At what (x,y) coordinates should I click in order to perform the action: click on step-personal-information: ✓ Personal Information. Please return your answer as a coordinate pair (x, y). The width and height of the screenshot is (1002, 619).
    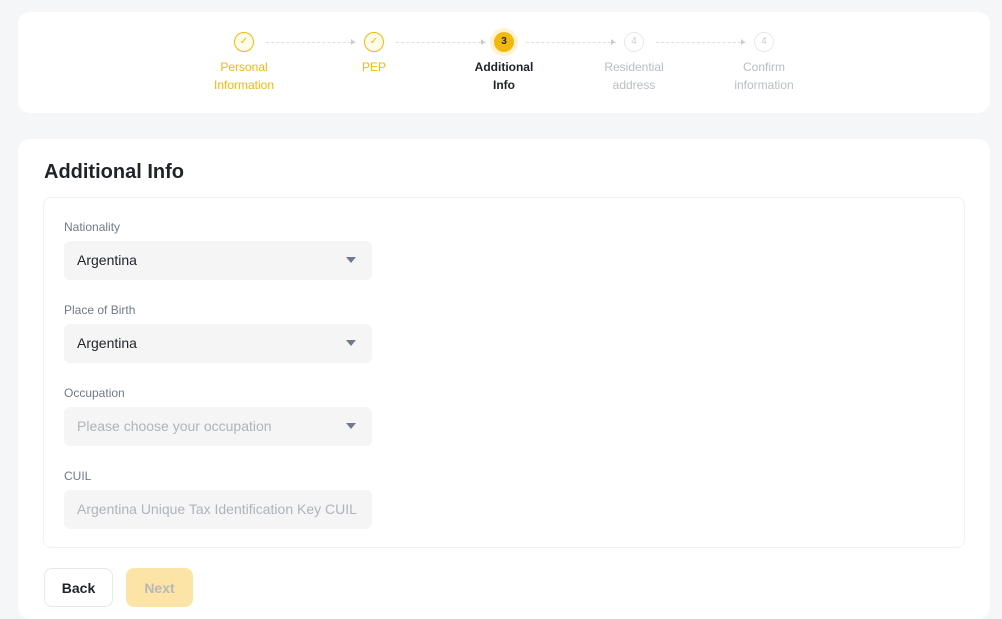
    Looking at the image, I should click on (244, 63).